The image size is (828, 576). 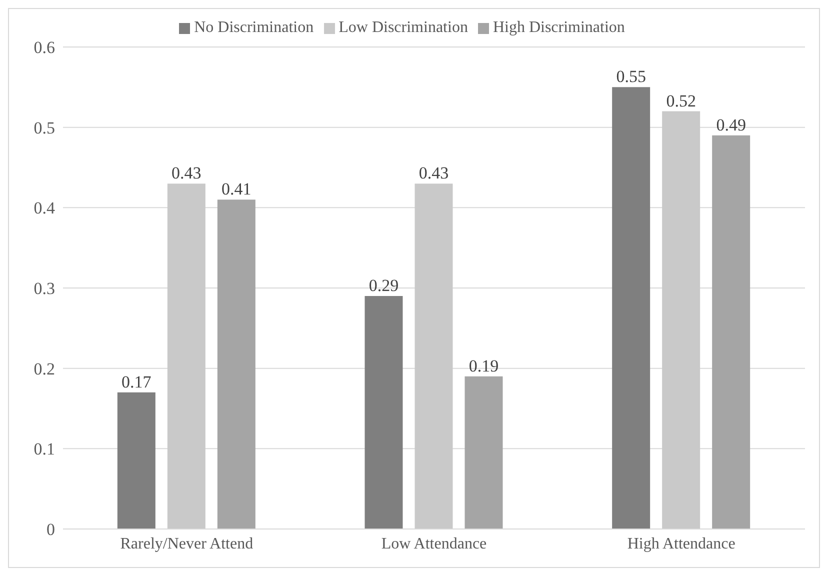 I want to click on legend-label: No Discrimination, so click(x=254, y=27).